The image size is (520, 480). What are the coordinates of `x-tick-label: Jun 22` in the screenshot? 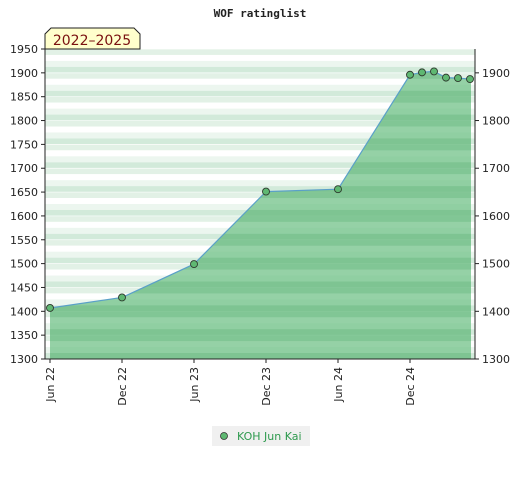 It's located at (50, 385).